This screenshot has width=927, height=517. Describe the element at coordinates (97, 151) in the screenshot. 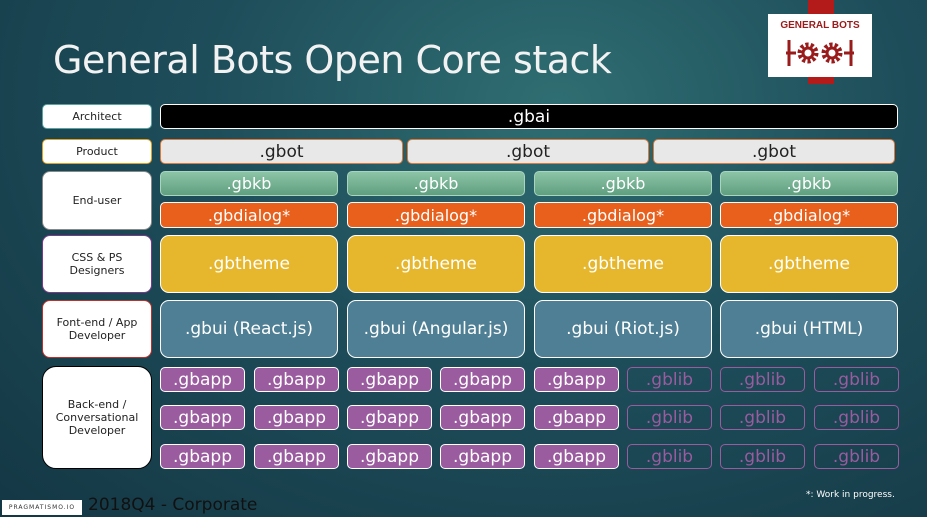

I see `role-product: Product` at that location.